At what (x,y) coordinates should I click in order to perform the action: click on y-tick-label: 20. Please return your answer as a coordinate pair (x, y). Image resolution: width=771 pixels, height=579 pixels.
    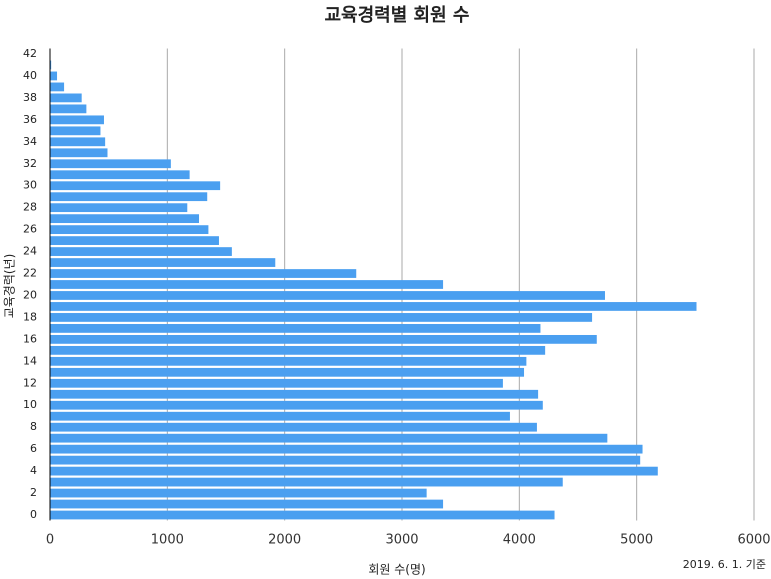
    Looking at the image, I should click on (30, 294).